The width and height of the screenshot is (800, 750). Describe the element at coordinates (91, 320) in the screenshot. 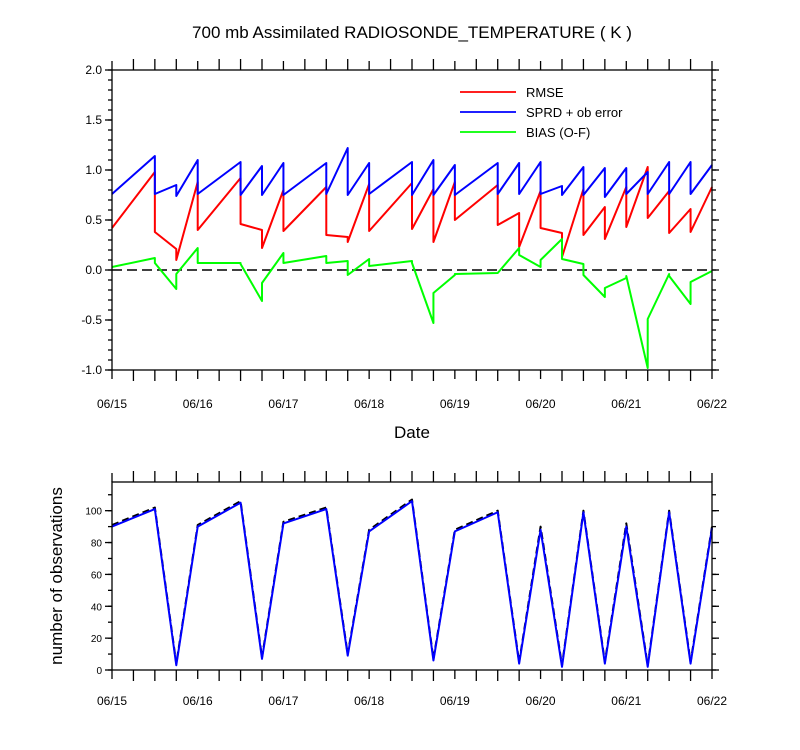

I see `y-tick-label: -0.5` at that location.